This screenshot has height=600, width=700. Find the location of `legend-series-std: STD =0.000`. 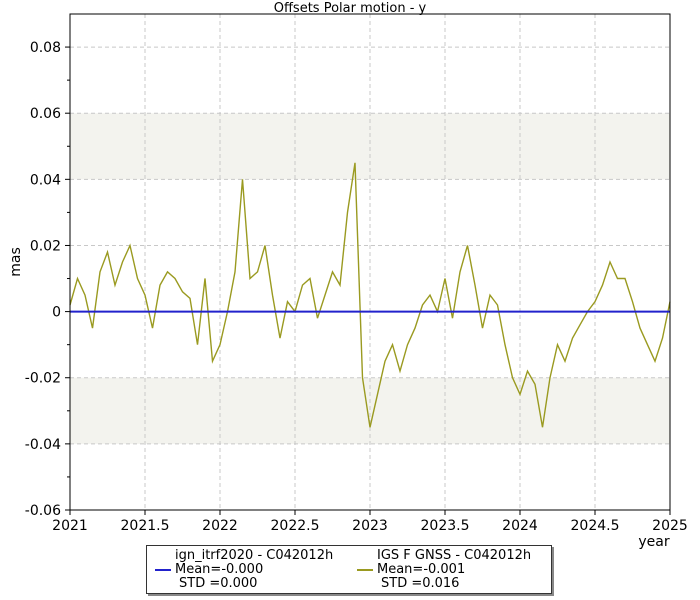

legend-series-std: STD =0.000 is located at coordinates (218, 583).